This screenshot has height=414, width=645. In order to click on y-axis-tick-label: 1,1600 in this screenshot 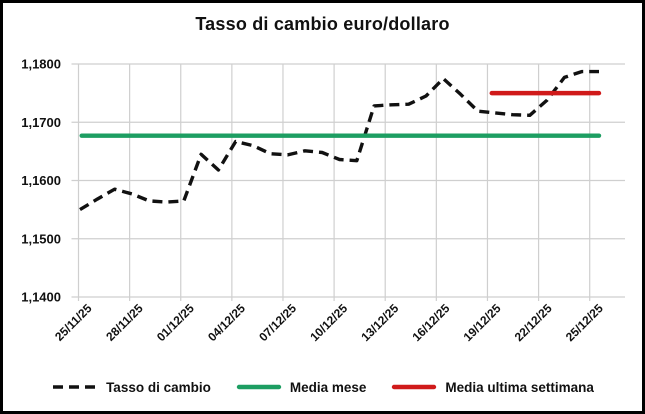, I will do `click(41, 180)`.